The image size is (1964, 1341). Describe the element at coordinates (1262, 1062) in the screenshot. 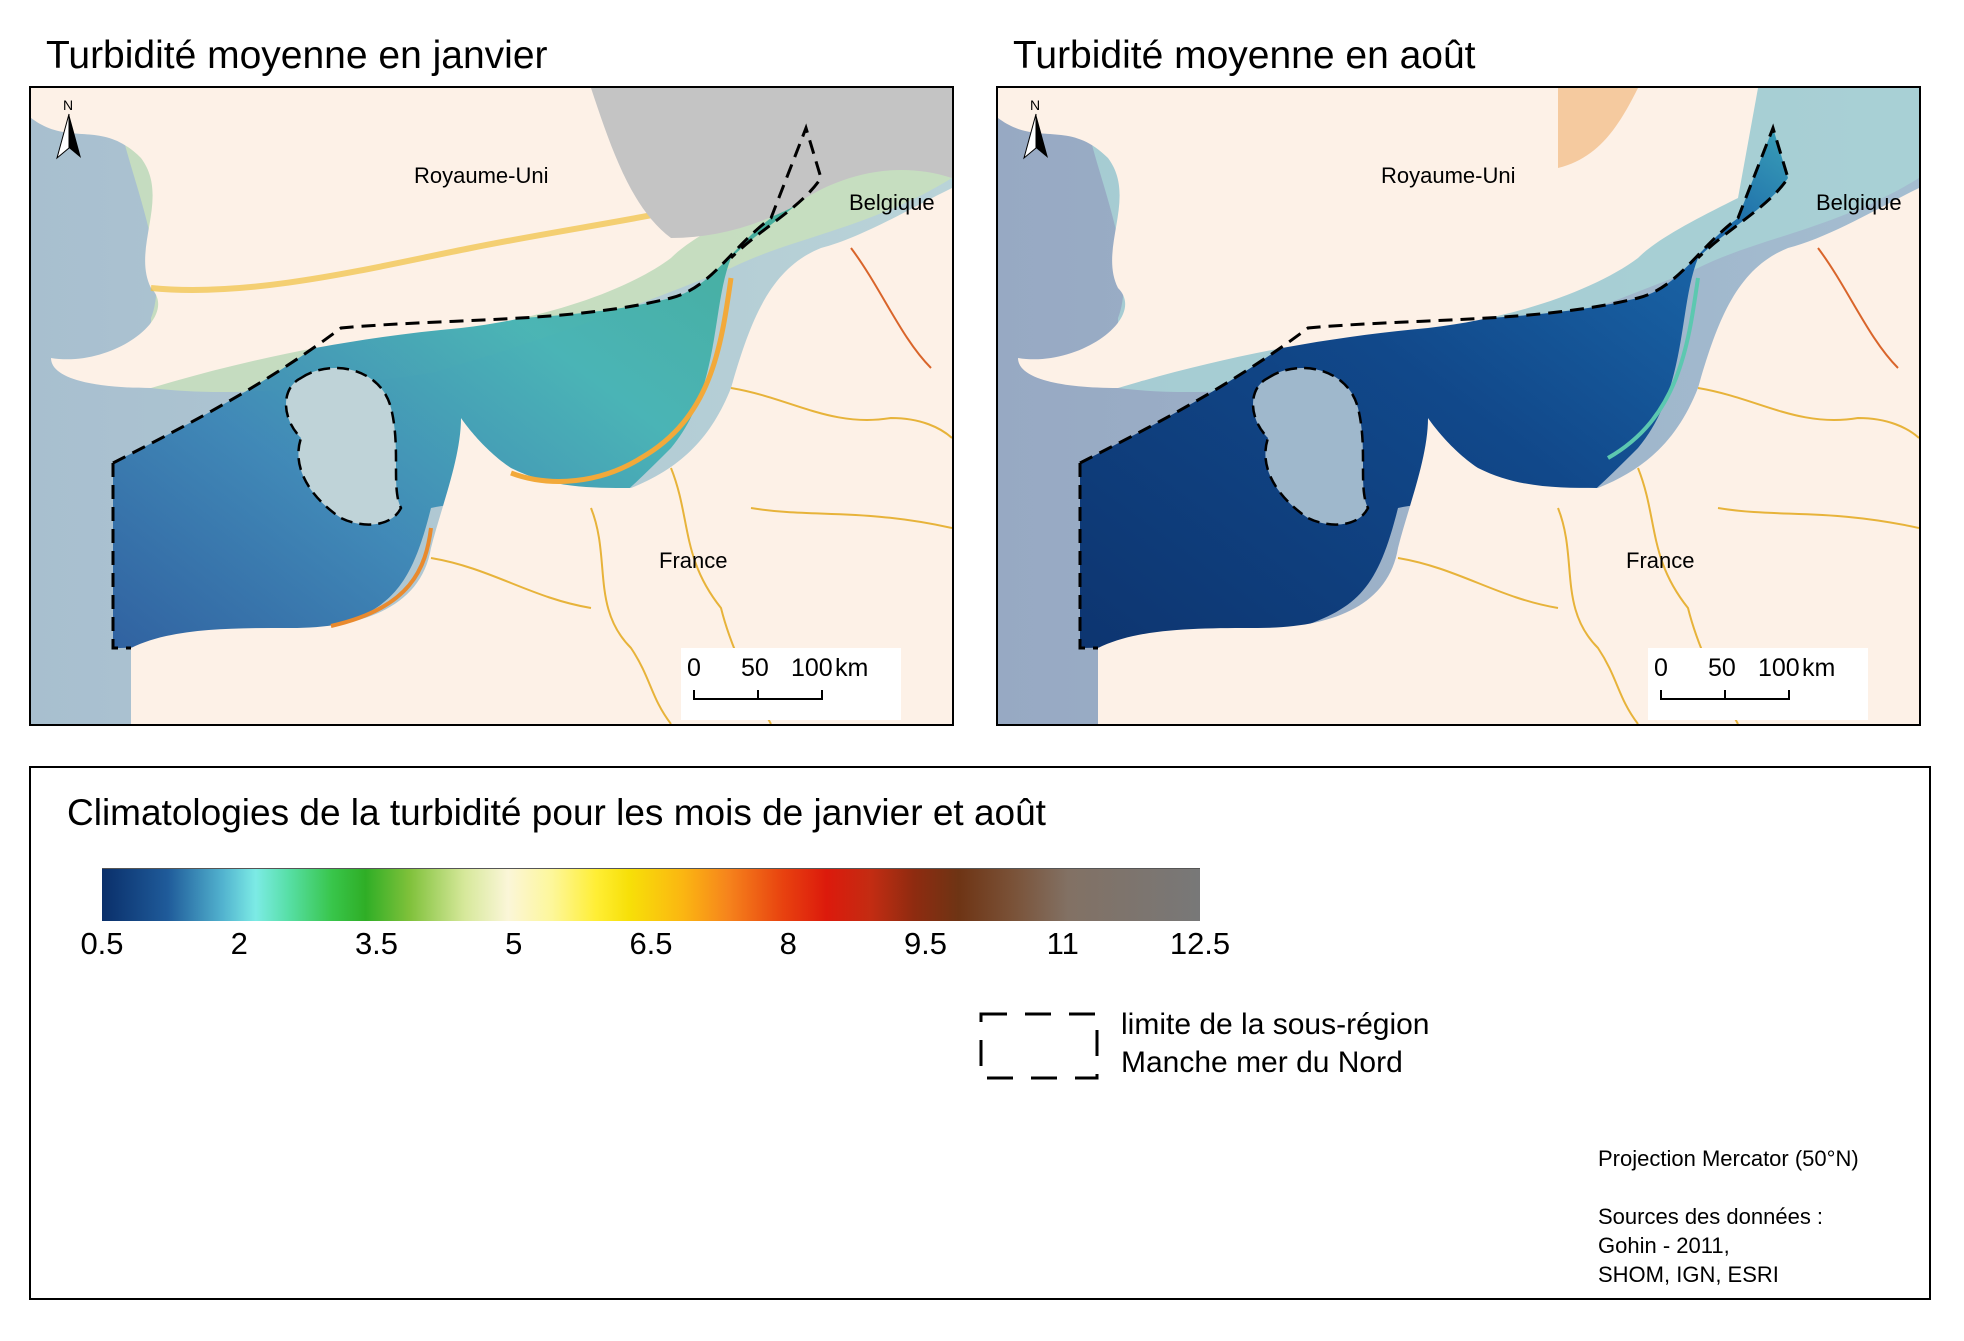

I see `boundary-label-line2: Manche mer du Nord` at that location.